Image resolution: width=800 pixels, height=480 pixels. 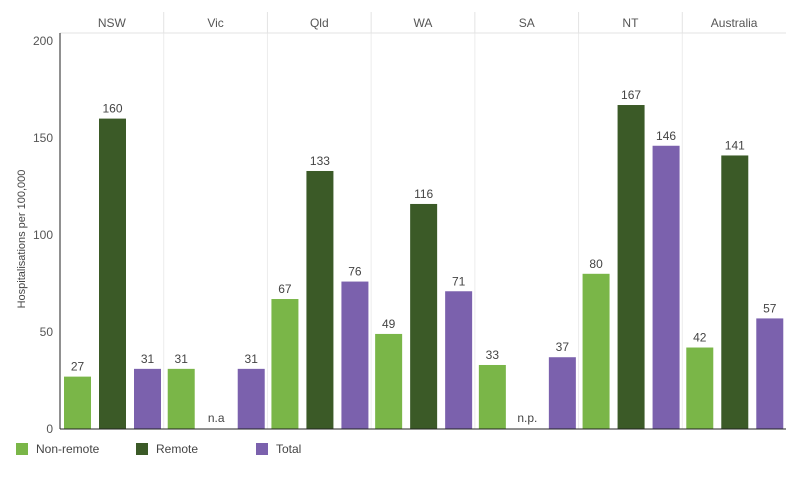 I want to click on panel-label: Qld, so click(x=319, y=23).